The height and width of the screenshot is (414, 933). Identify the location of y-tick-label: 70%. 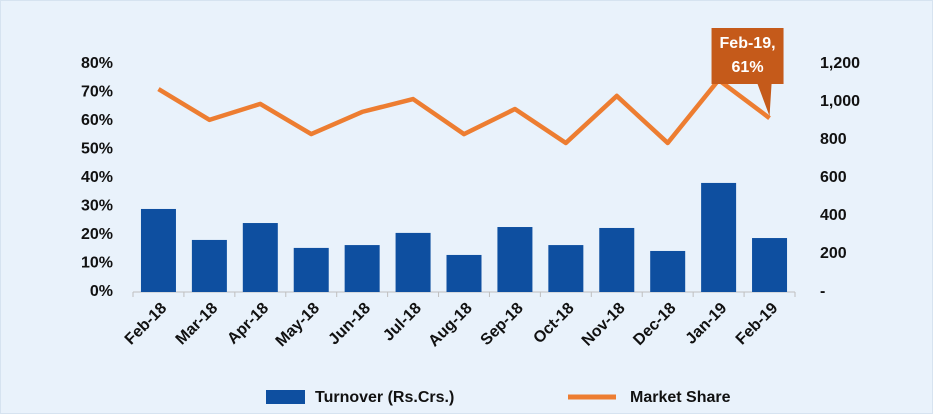
(97, 92).